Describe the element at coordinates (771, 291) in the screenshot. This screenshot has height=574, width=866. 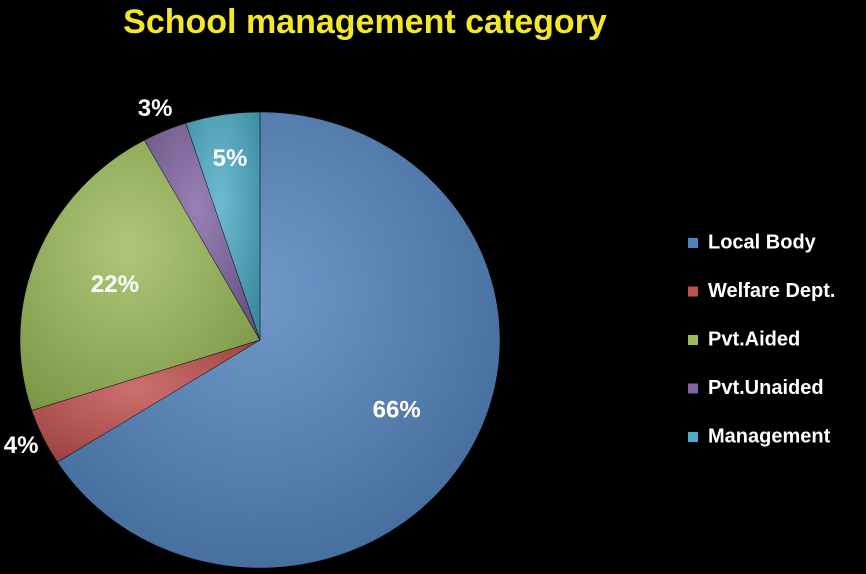
I see `legend-label: Welfare Dept.` at that location.